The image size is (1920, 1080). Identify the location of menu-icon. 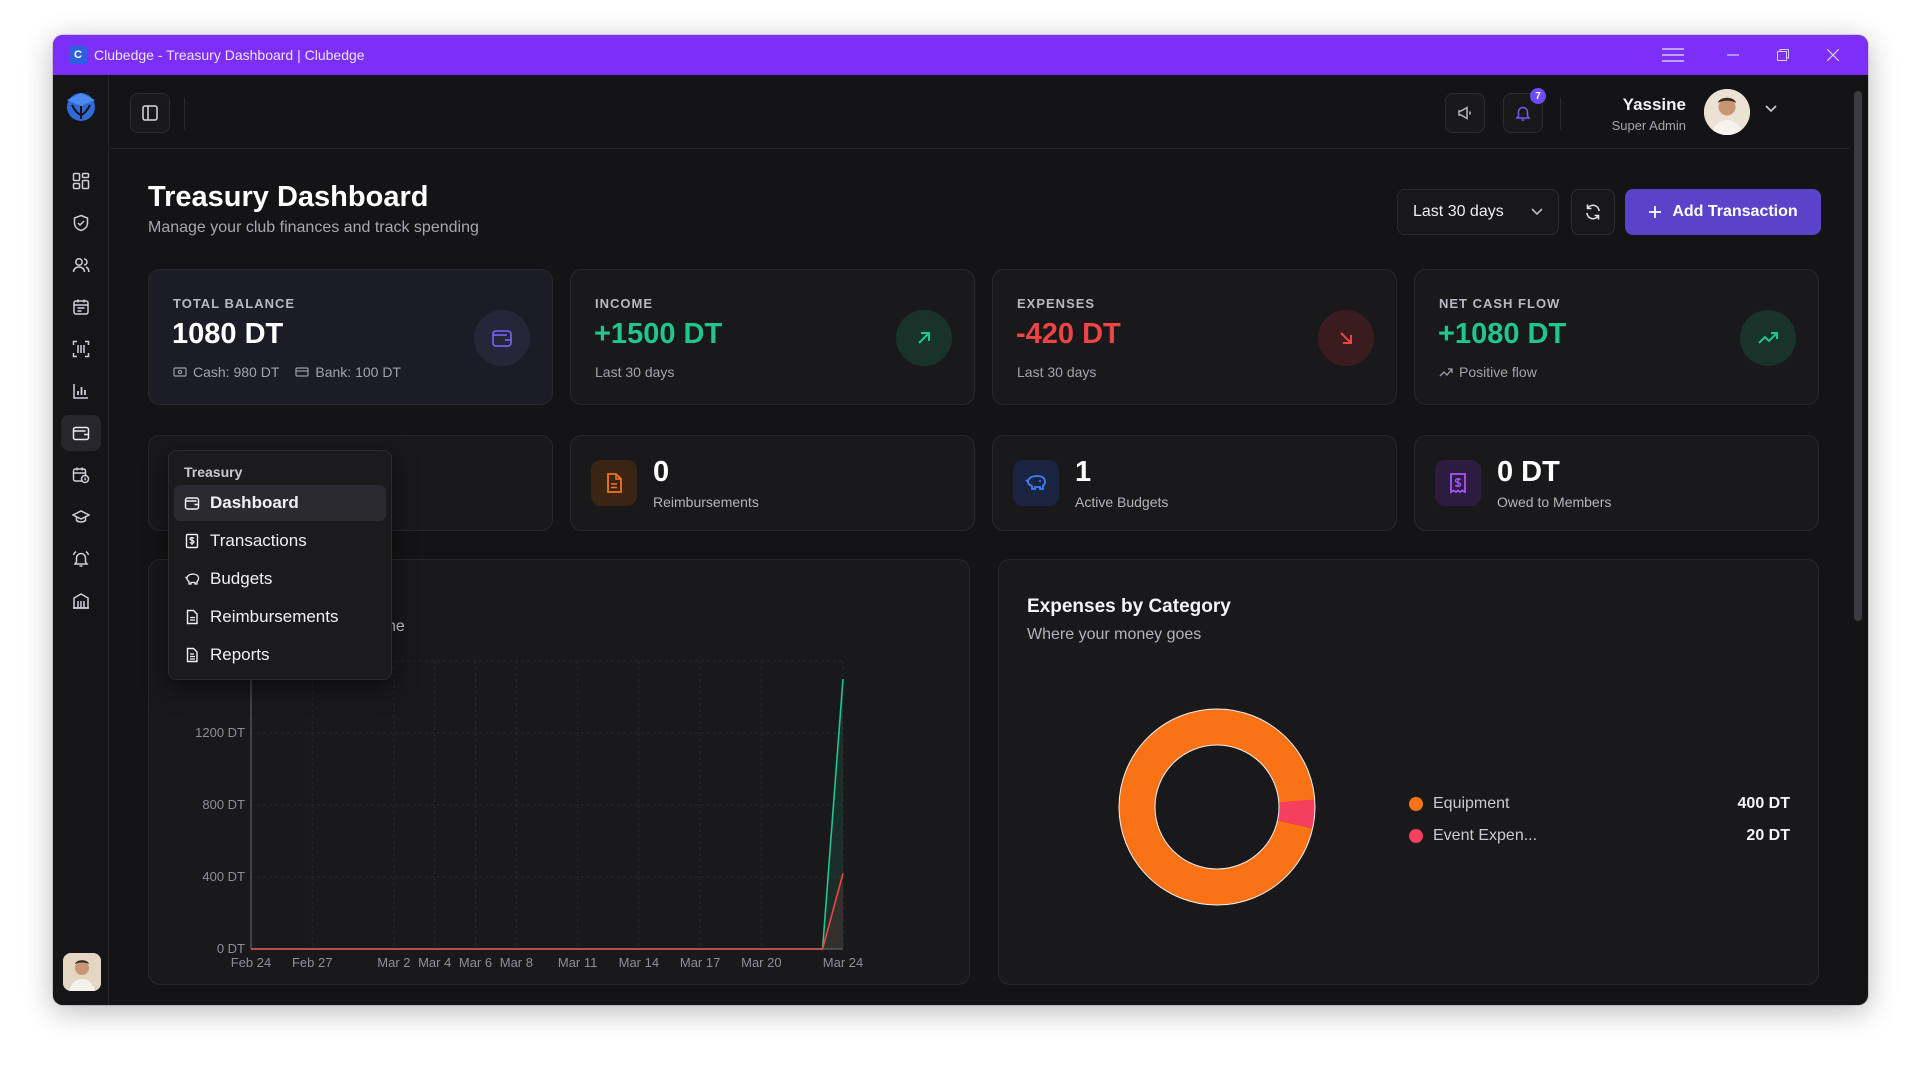
(1673, 55).